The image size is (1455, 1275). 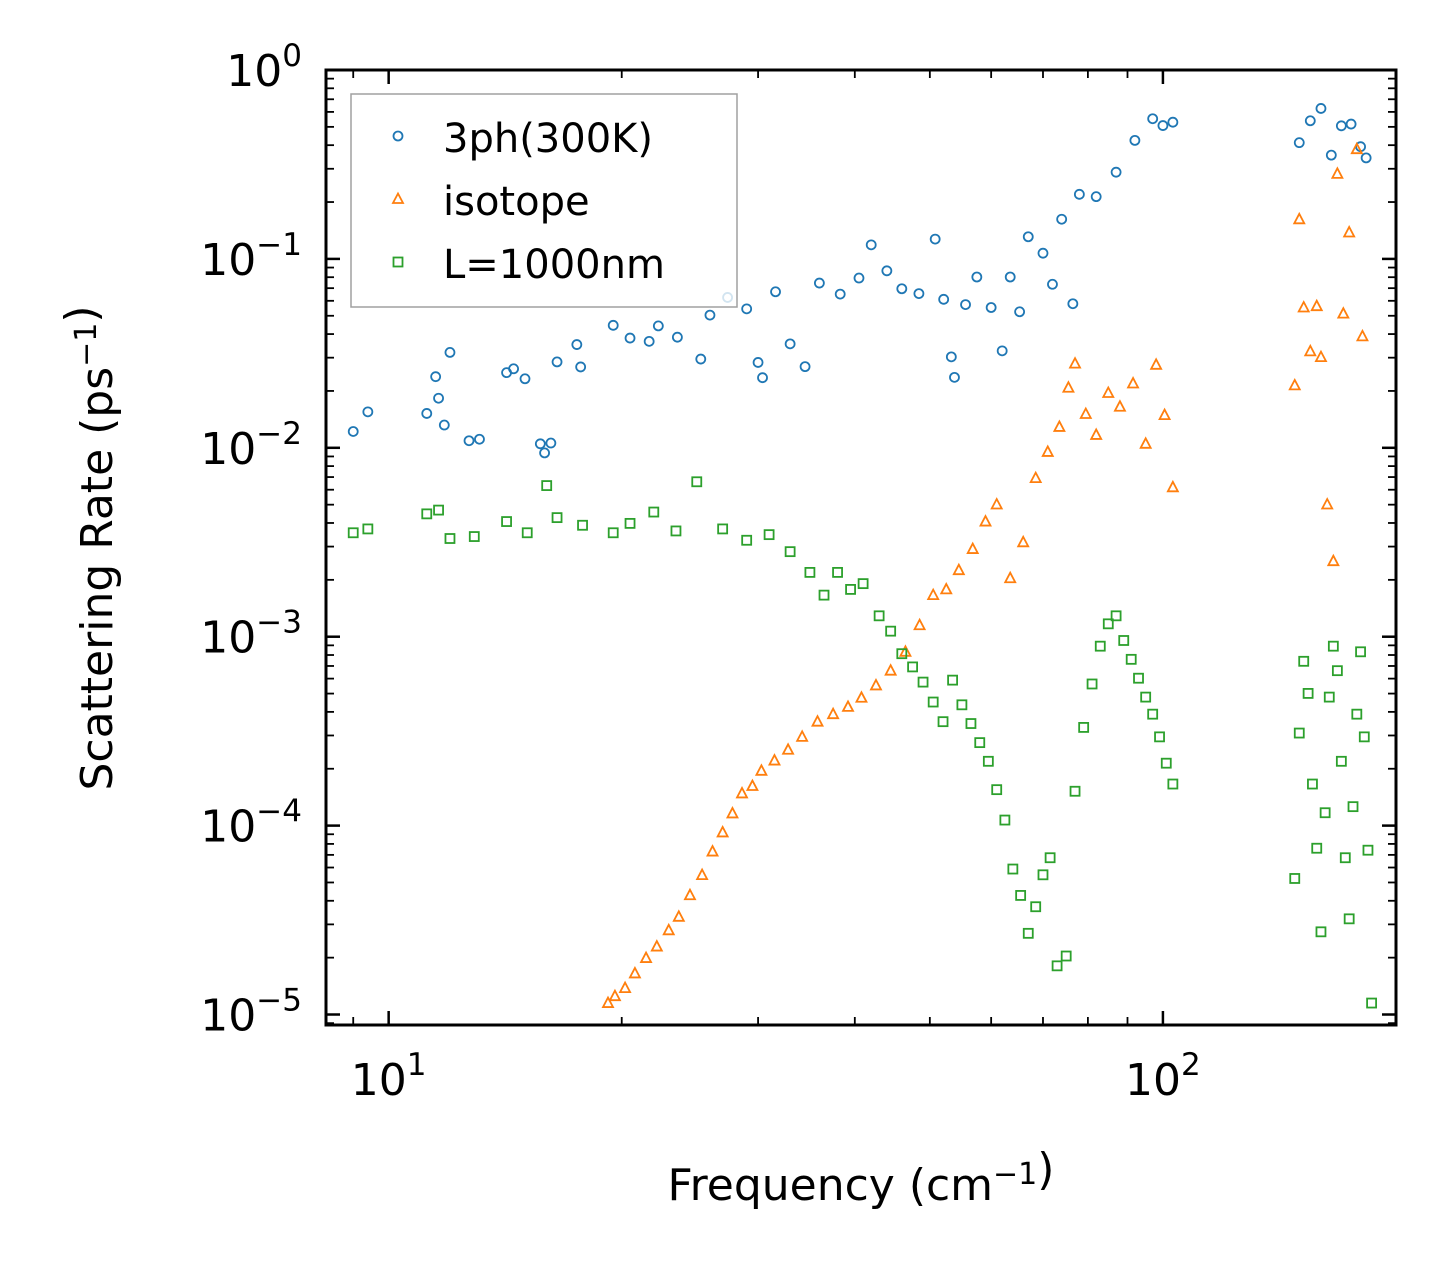 What do you see at coordinates (490, 202) in the screenshot?
I see `legend-entry: isotope` at bounding box center [490, 202].